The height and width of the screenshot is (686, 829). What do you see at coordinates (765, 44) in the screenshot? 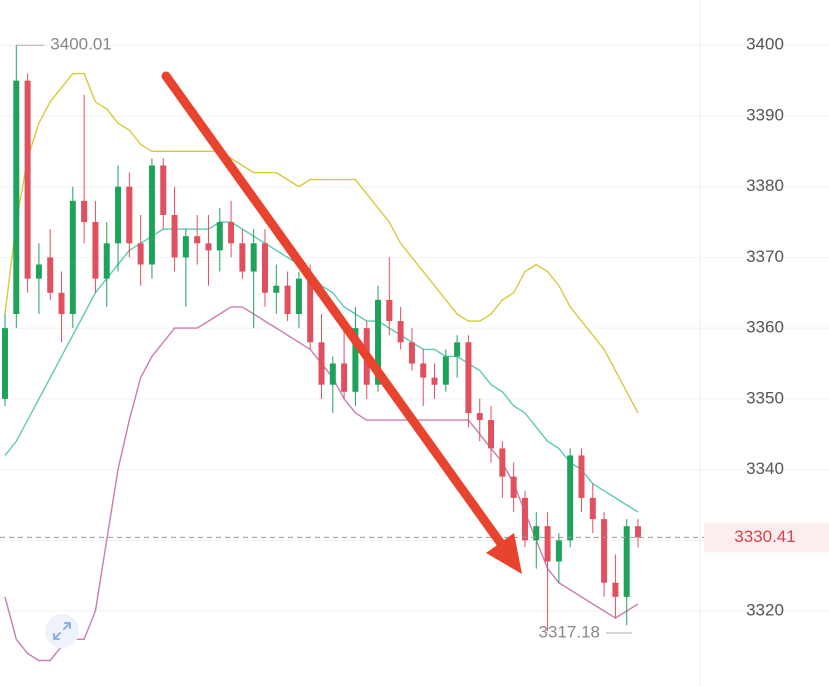
I see `y-tick-label: 3400` at bounding box center [765, 44].